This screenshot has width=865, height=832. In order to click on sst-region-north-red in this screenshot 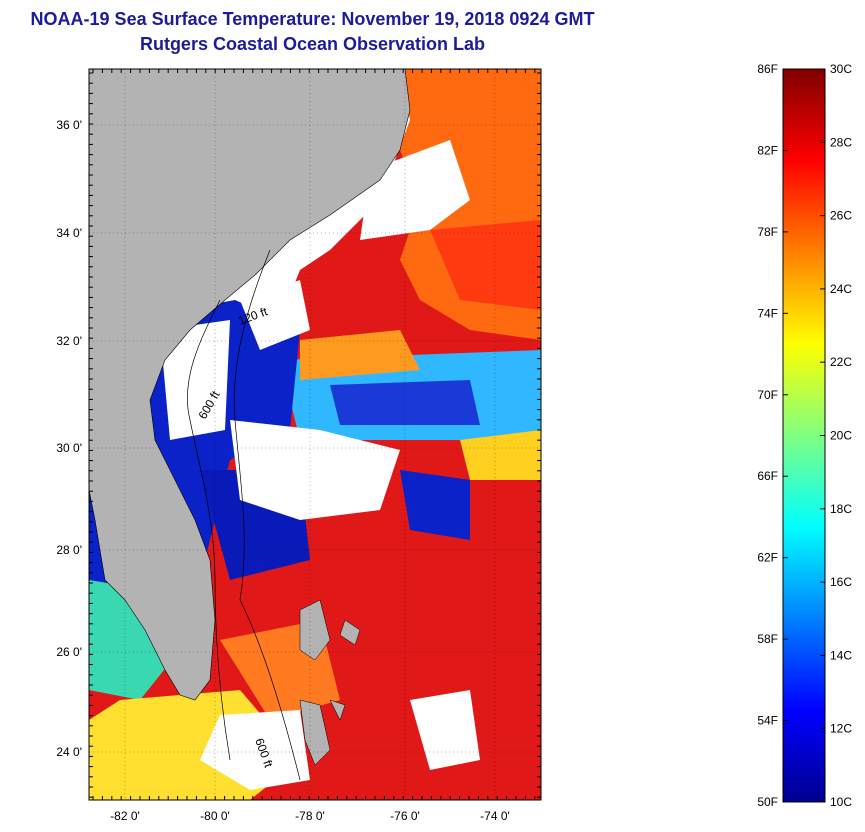, I will do `click(485, 265)`.